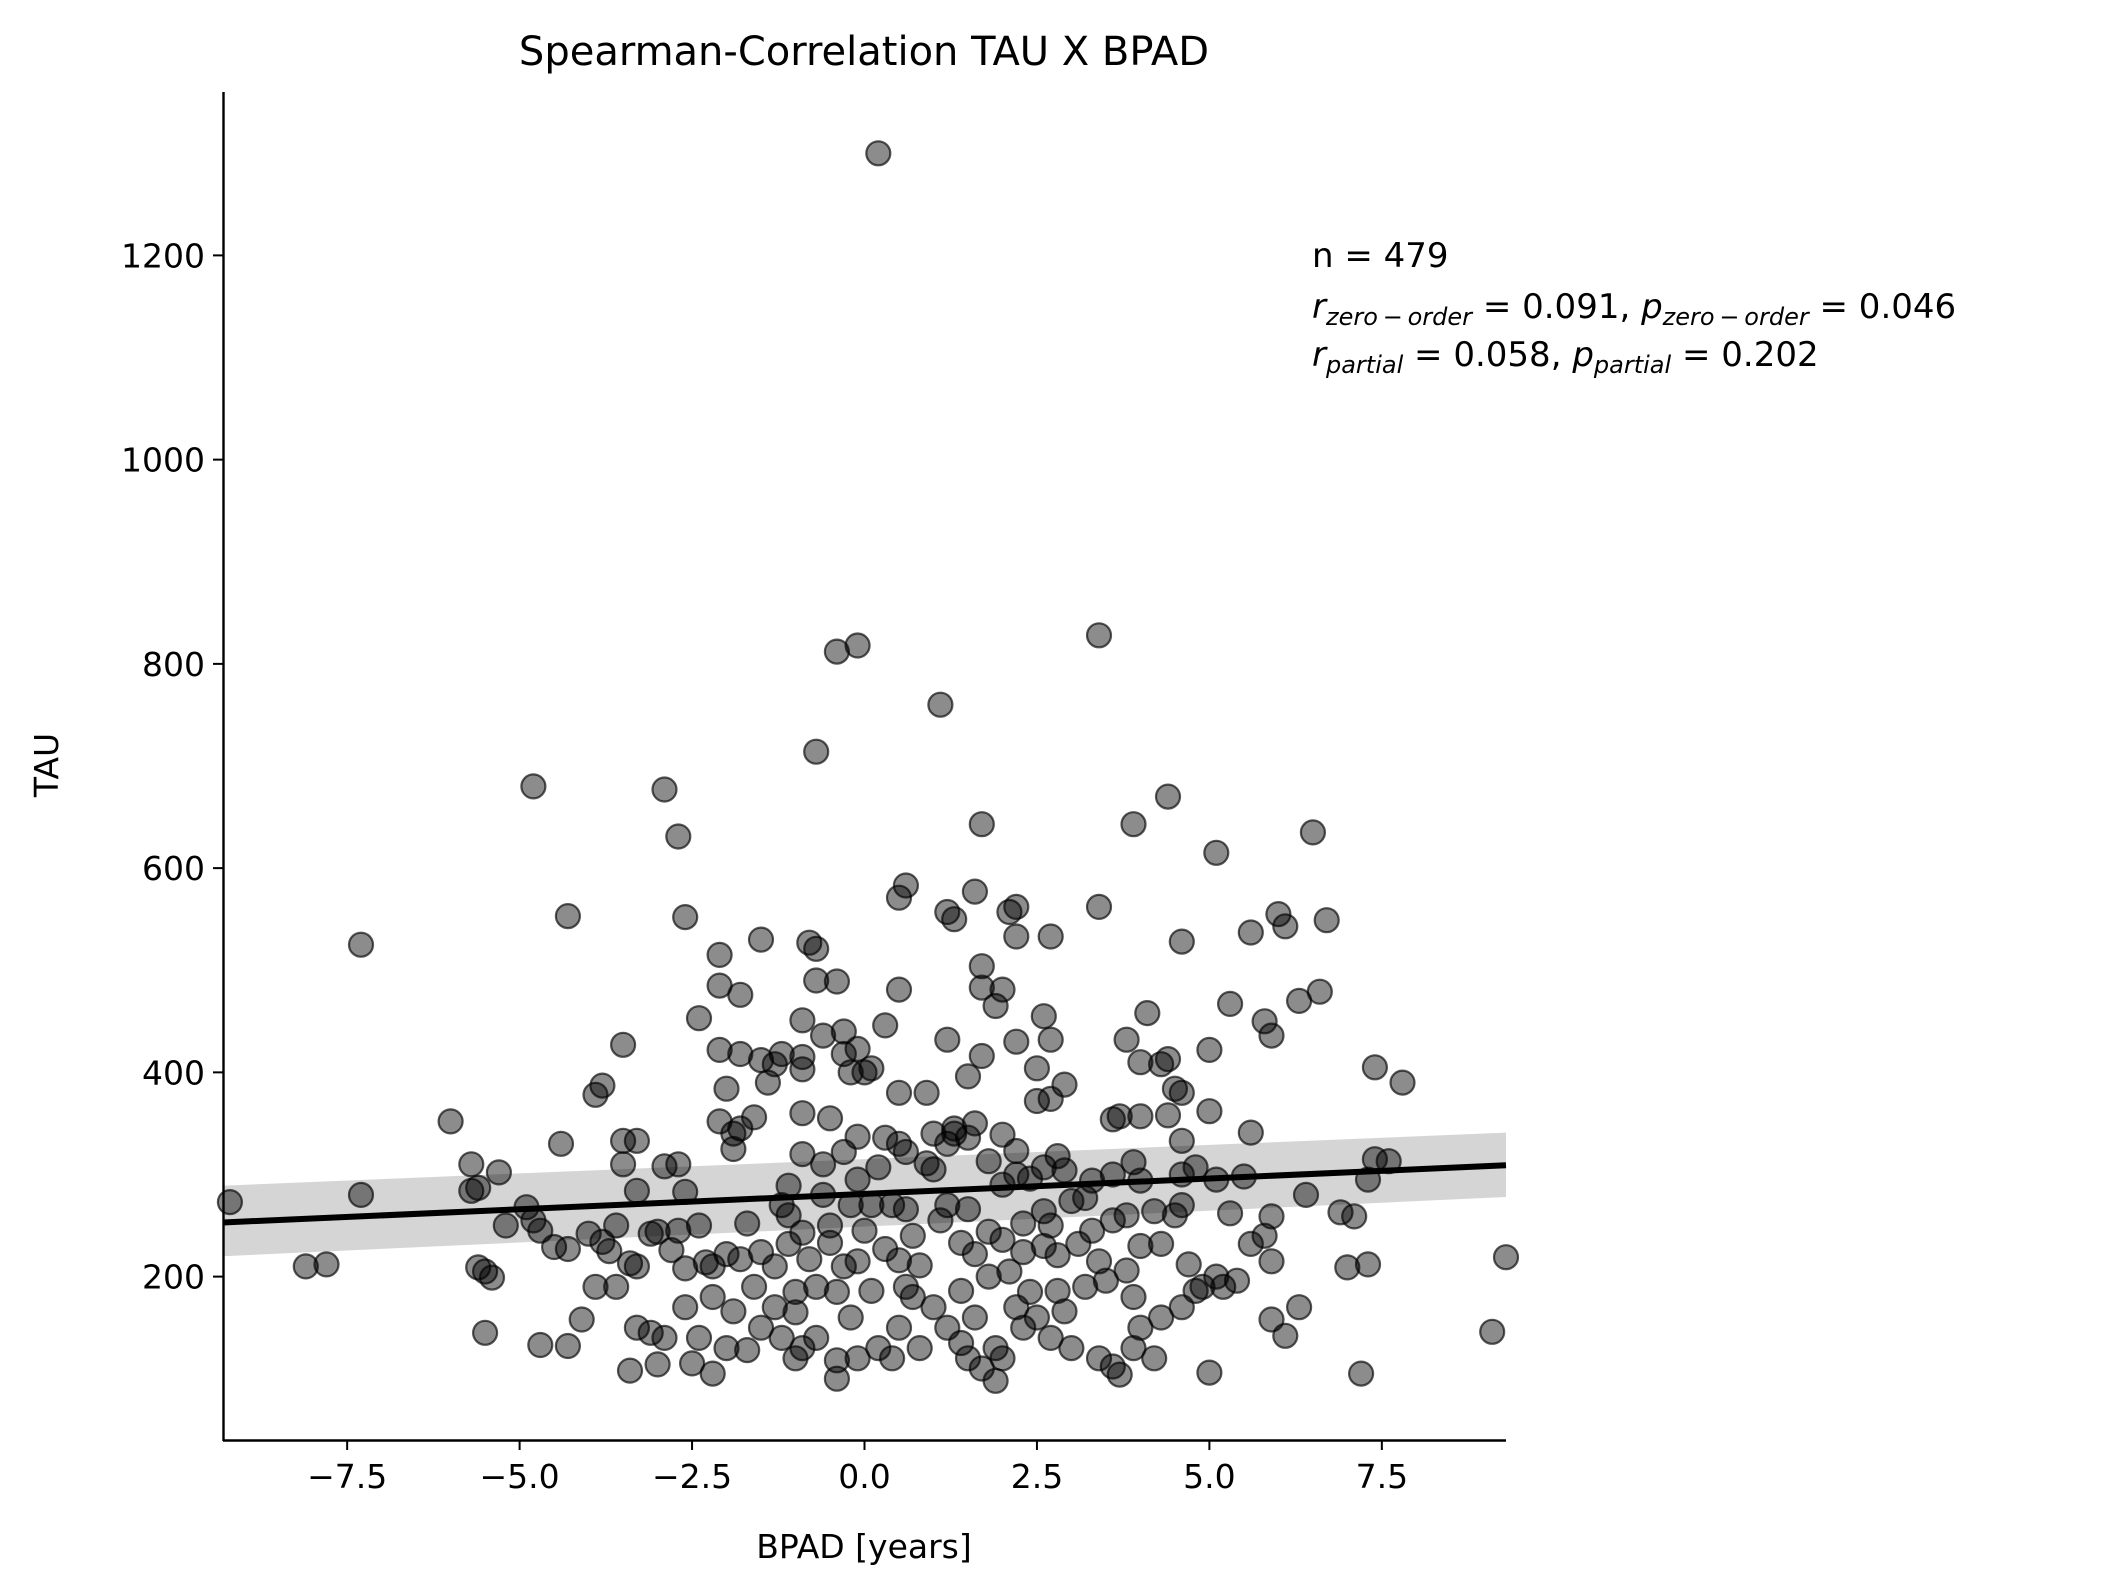 The height and width of the screenshot is (1588, 2119). What do you see at coordinates (173, 868) in the screenshot?
I see `y-tick-label: 600` at bounding box center [173, 868].